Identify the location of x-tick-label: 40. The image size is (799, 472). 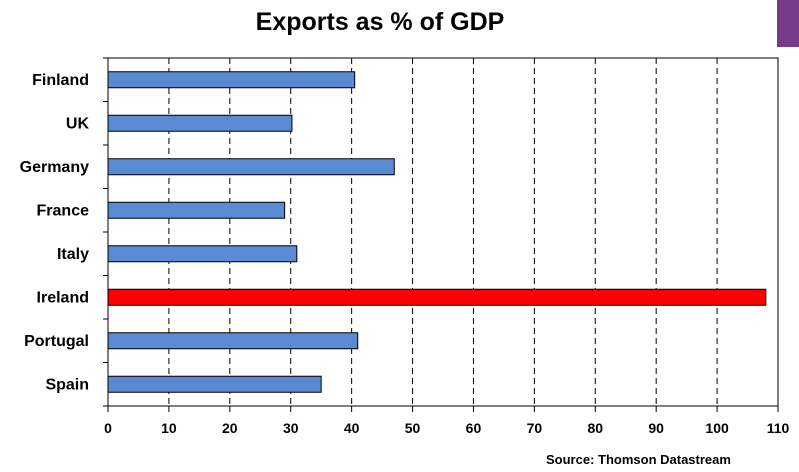
(352, 428).